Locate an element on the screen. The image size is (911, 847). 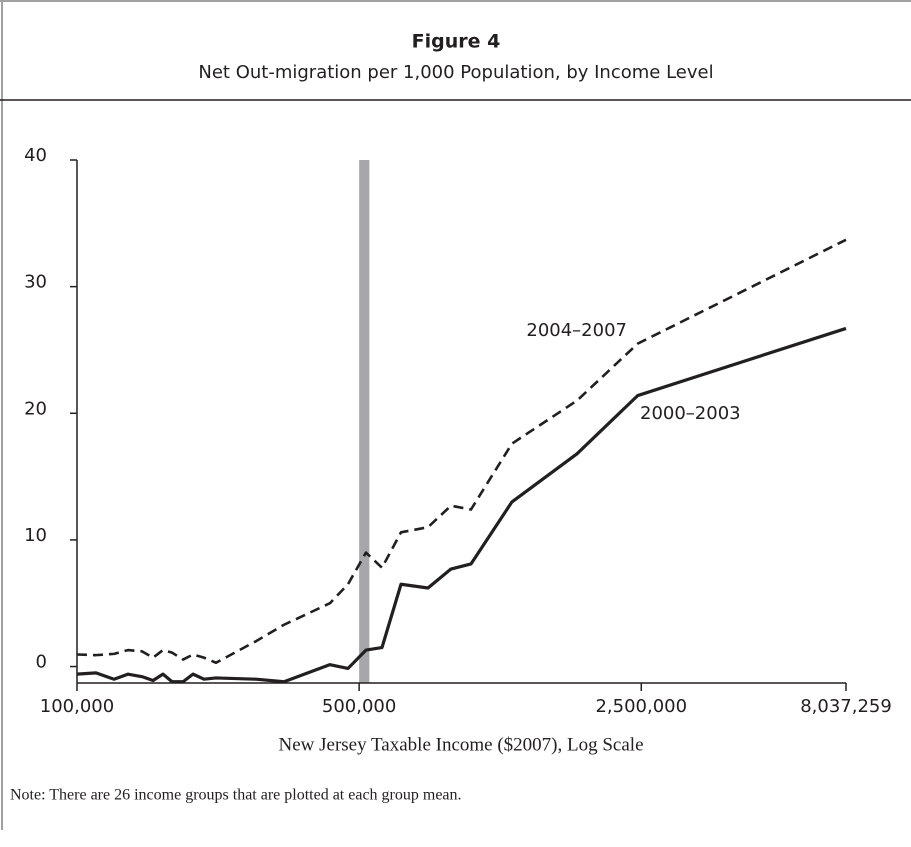
series-label: 2004–2007 is located at coordinates (576, 330).